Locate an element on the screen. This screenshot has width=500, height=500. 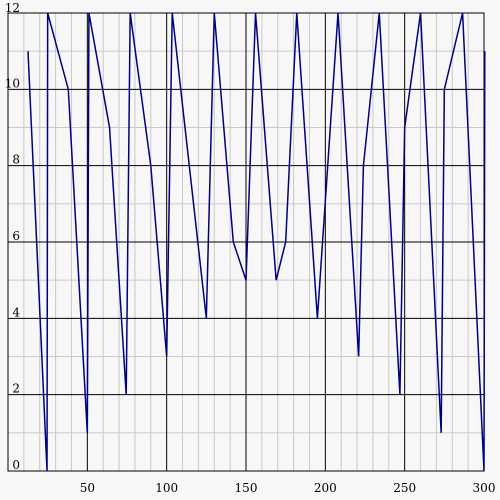
x-tick-label: 100 is located at coordinates (166, 488).